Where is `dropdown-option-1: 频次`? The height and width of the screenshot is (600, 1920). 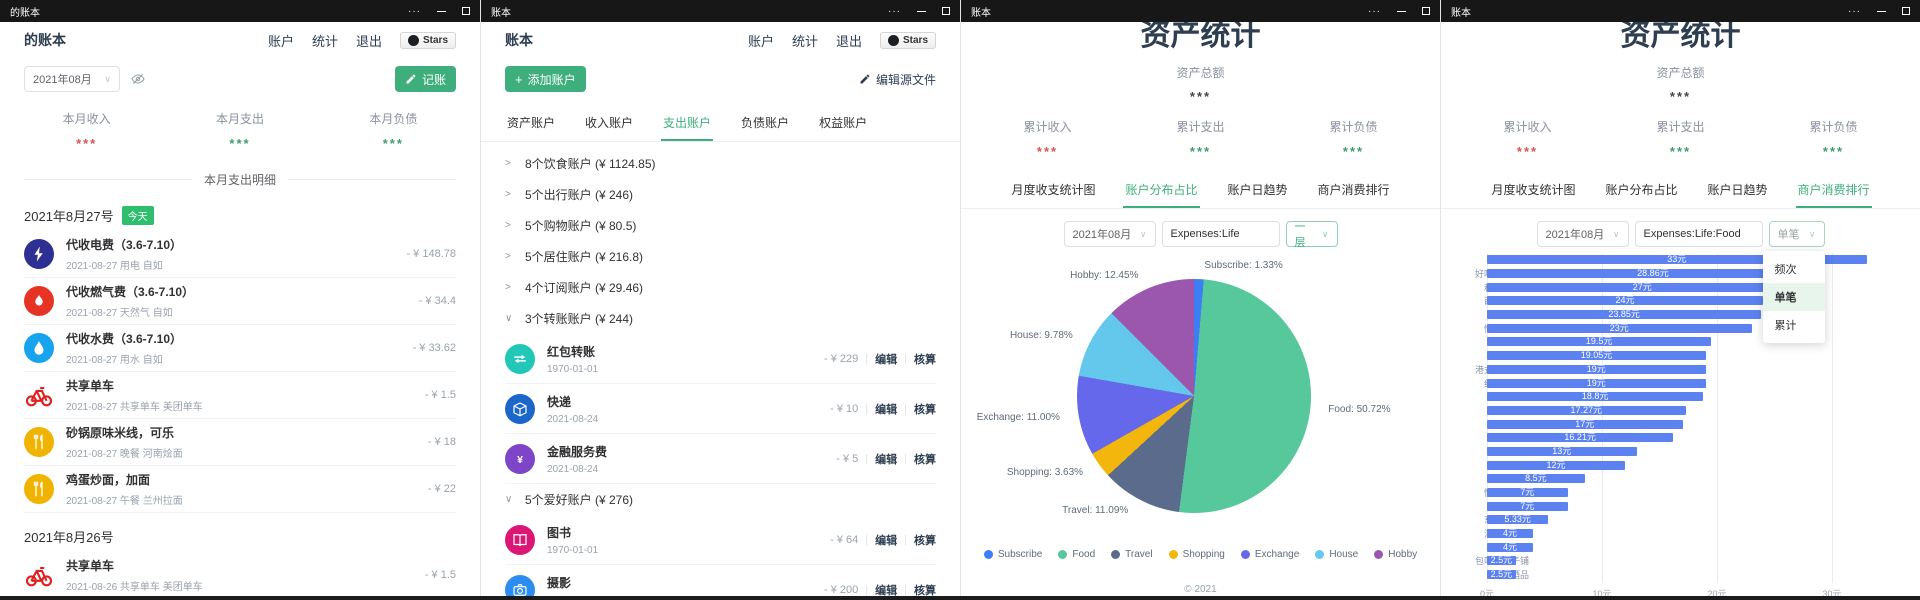 dropdown-option-1: 频次 is located at coordinates (1785, 270).